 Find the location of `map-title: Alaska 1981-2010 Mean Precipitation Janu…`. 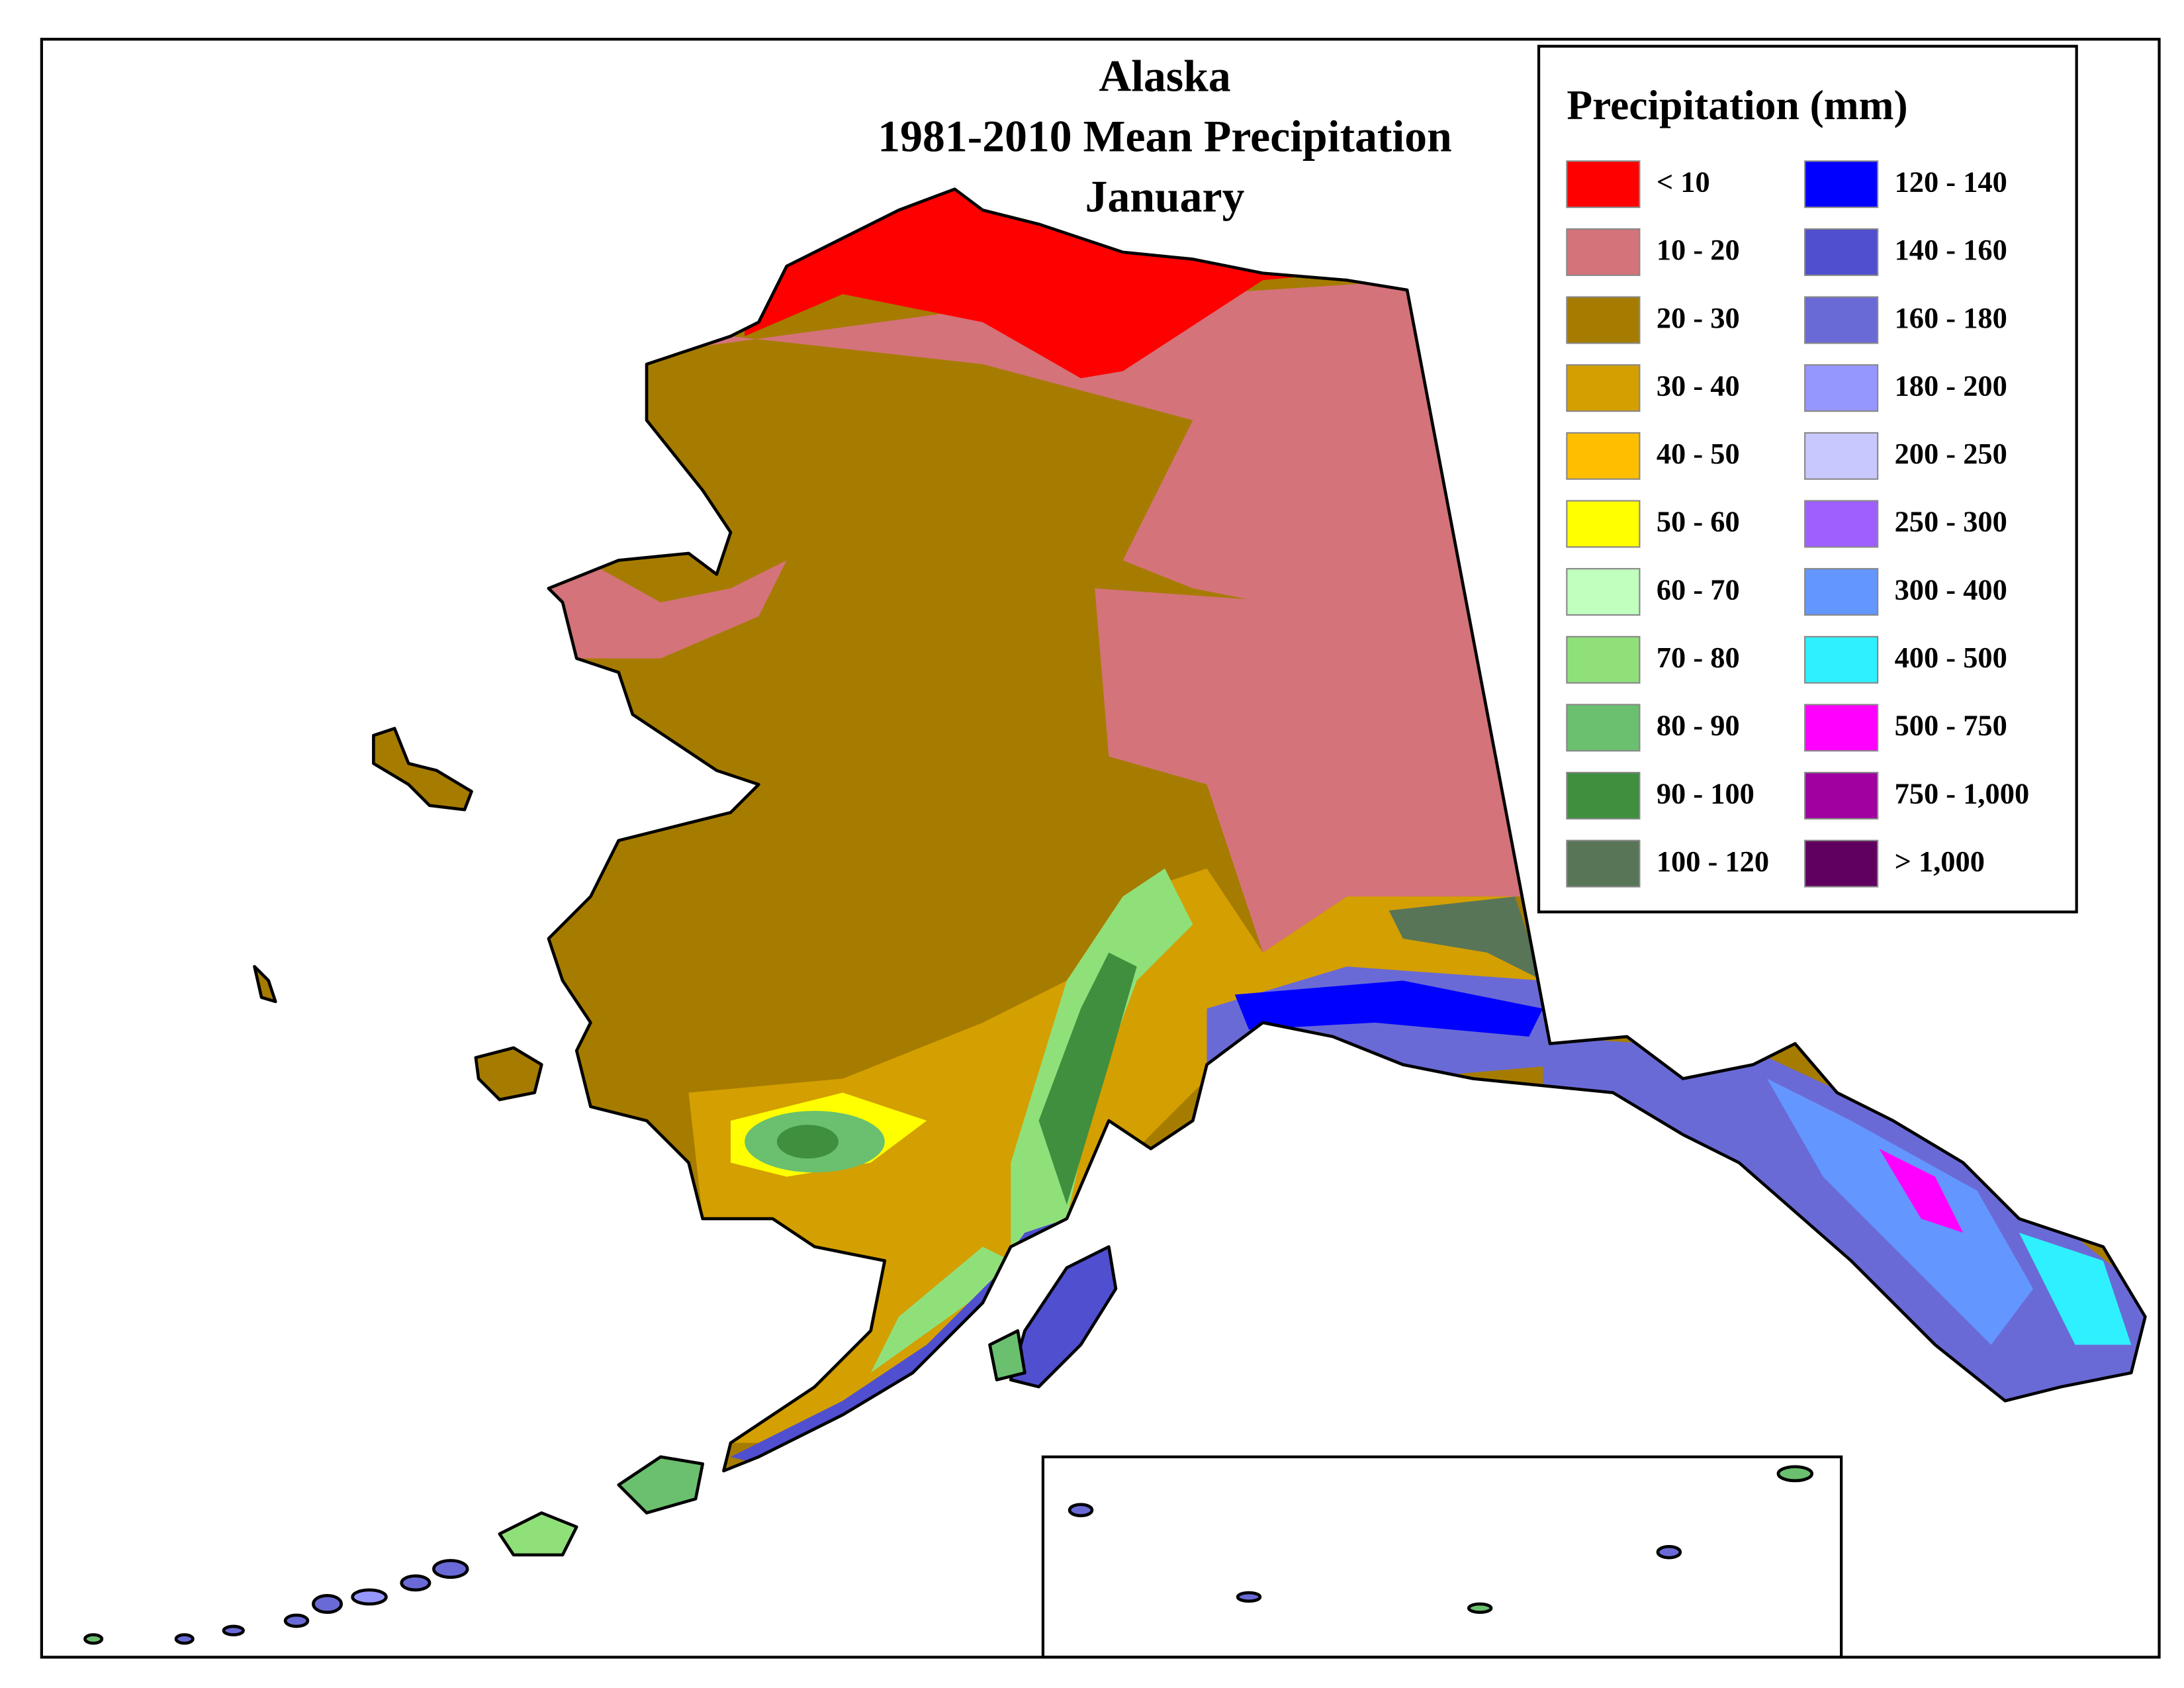

map-title: Alaska 1981-2010 Mean Precipitation Janu… is located at coordinates (1164, 137).